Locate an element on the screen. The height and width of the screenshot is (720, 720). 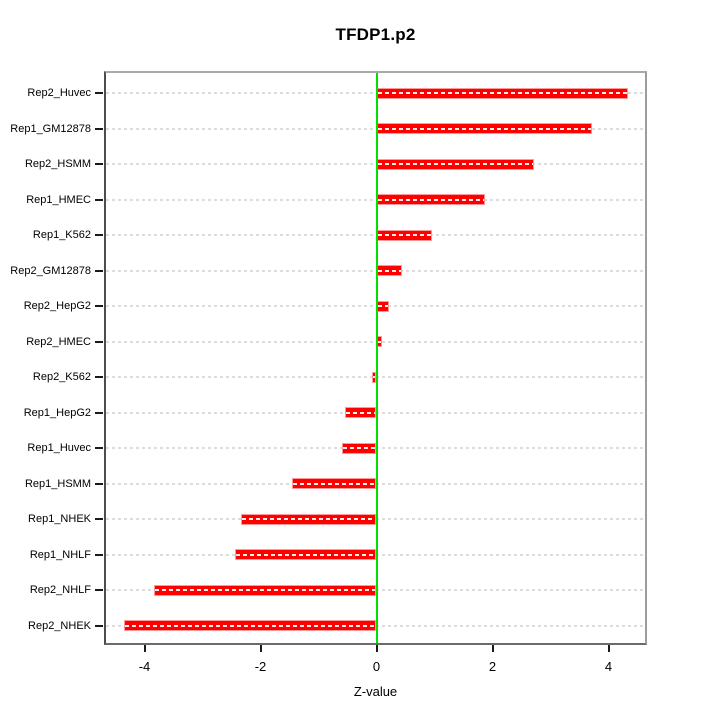
bar-Rep1_HepG2 is located at coordinates (360, 413).